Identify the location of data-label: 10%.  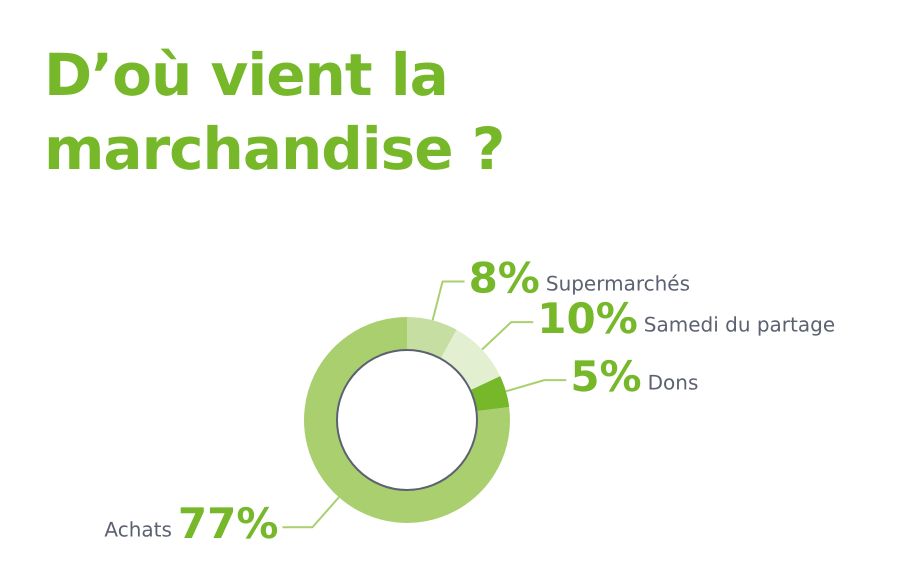
(587, 319).